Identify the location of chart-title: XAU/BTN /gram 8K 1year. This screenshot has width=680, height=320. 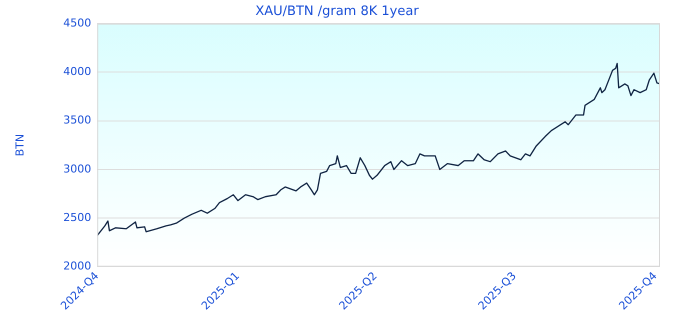
(337, 12).